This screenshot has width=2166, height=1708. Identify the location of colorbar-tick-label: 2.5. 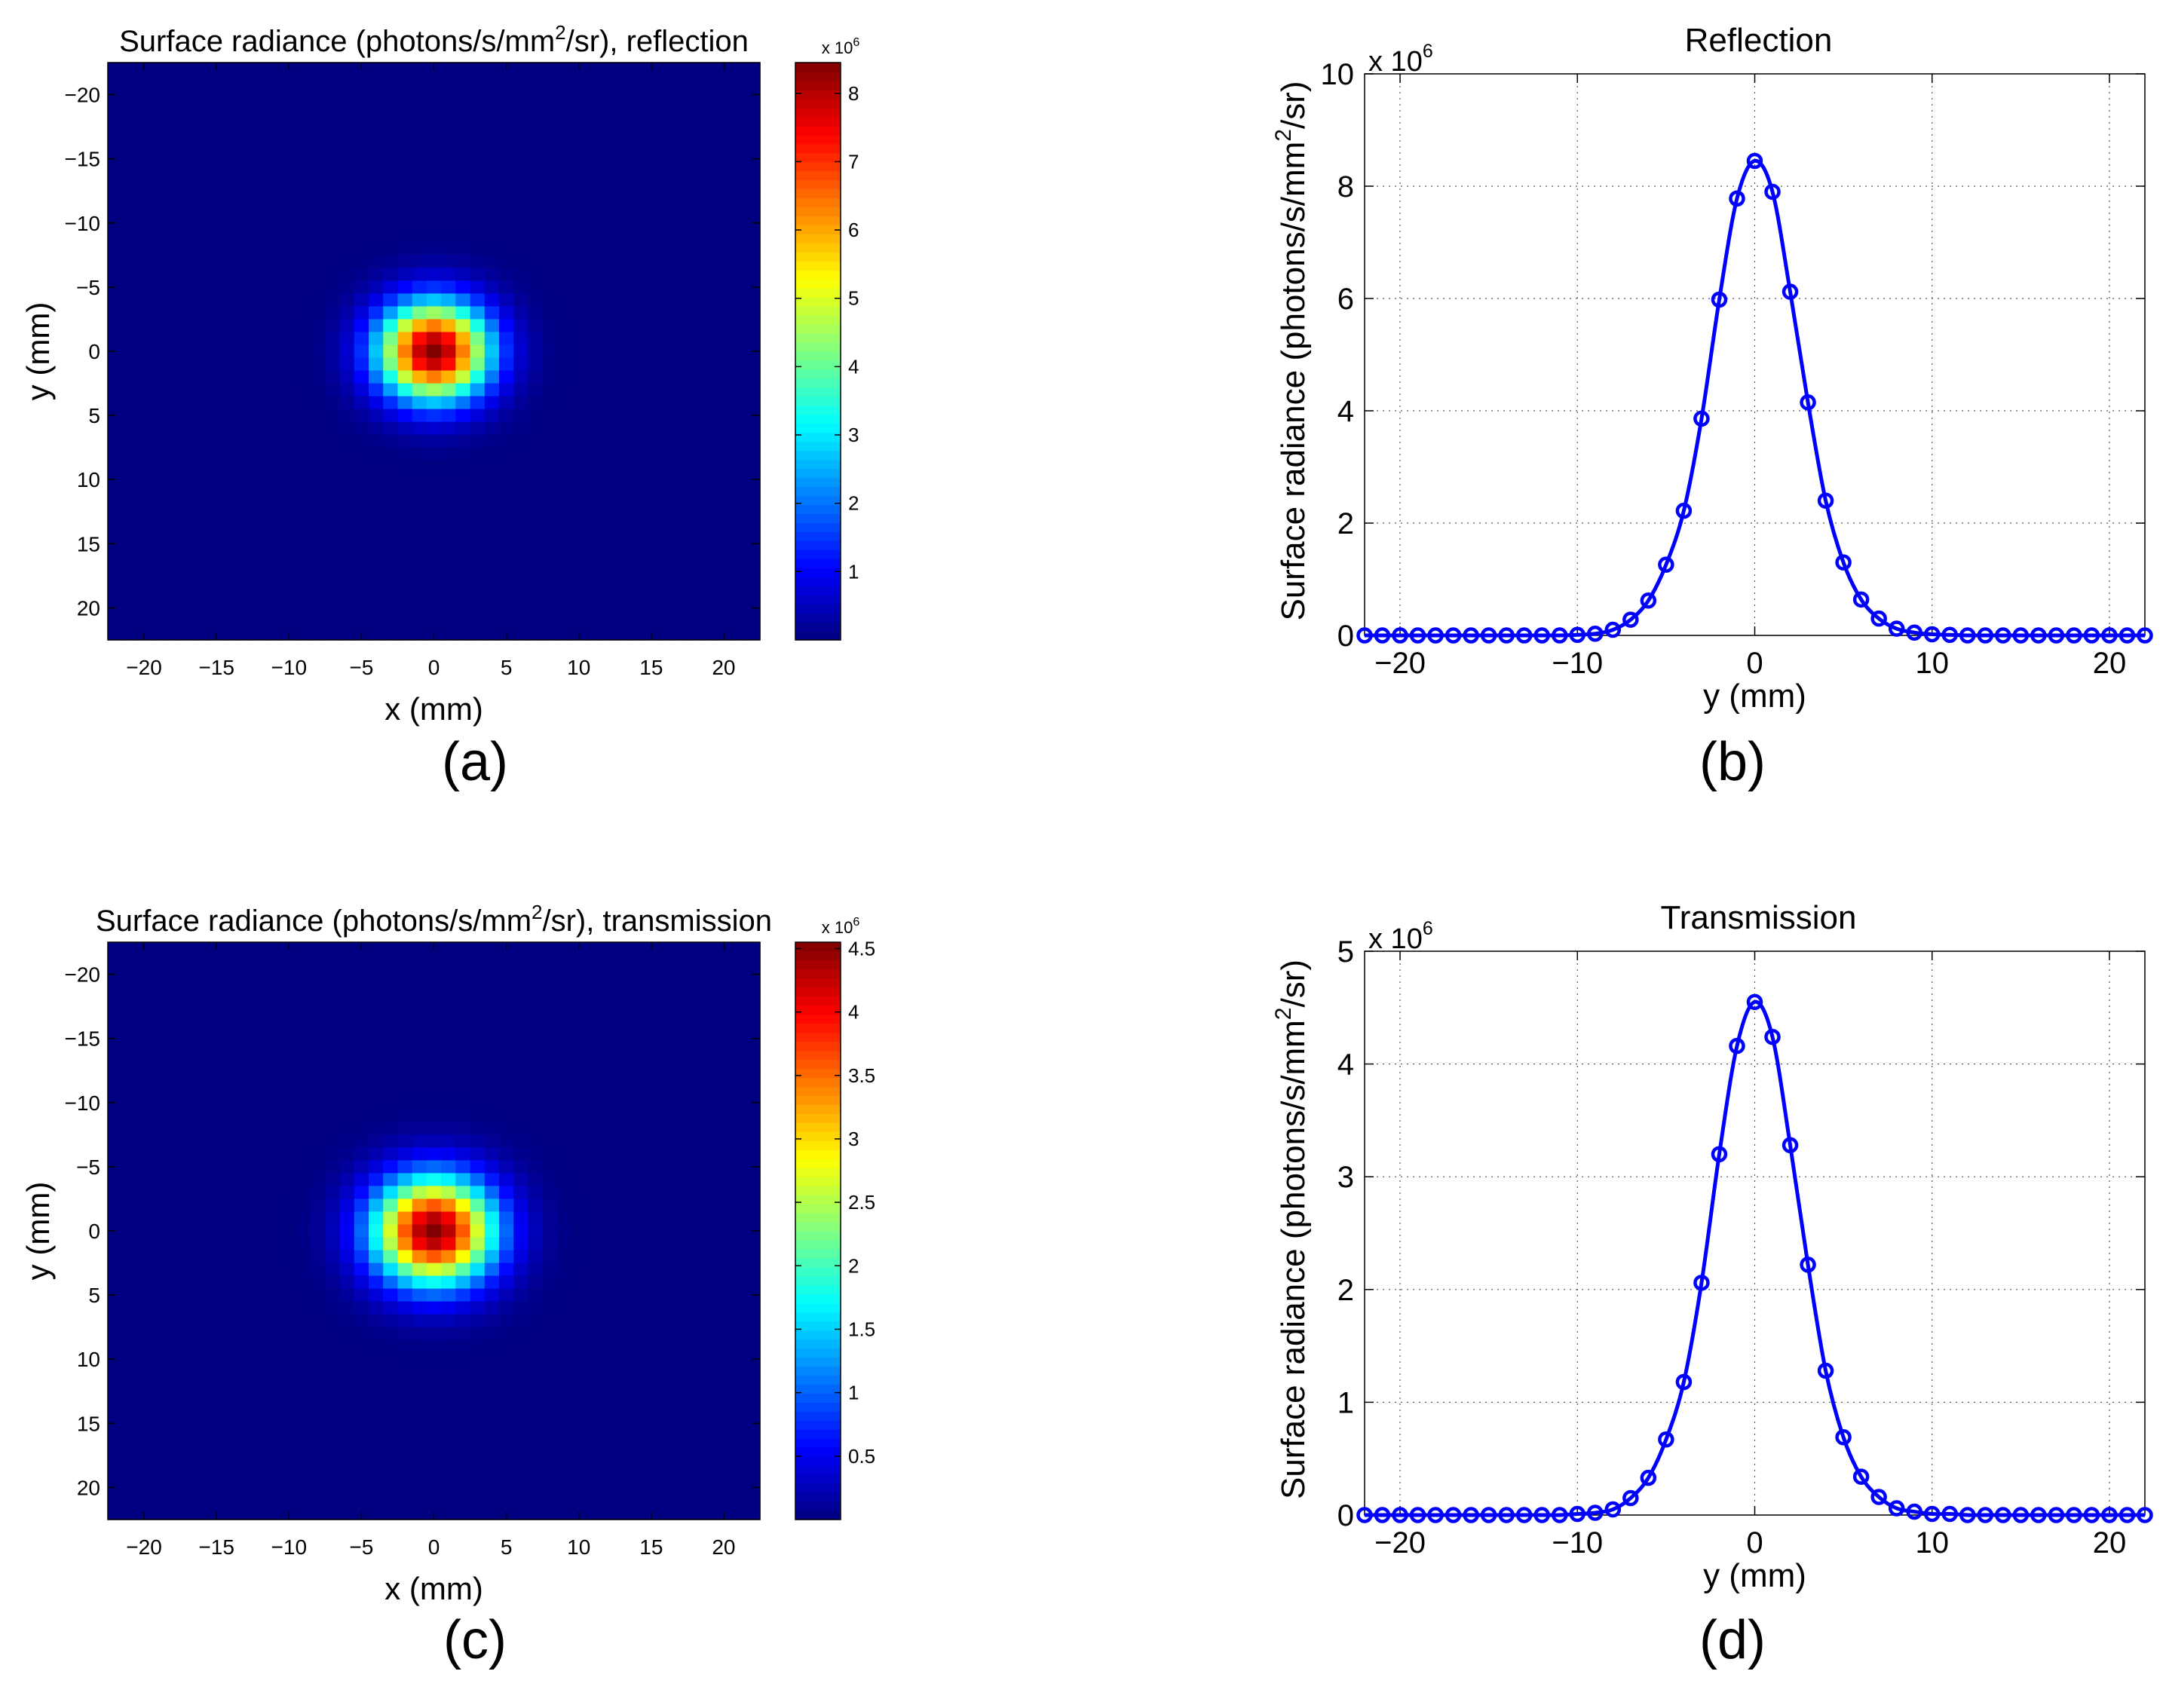
(862, 1202).